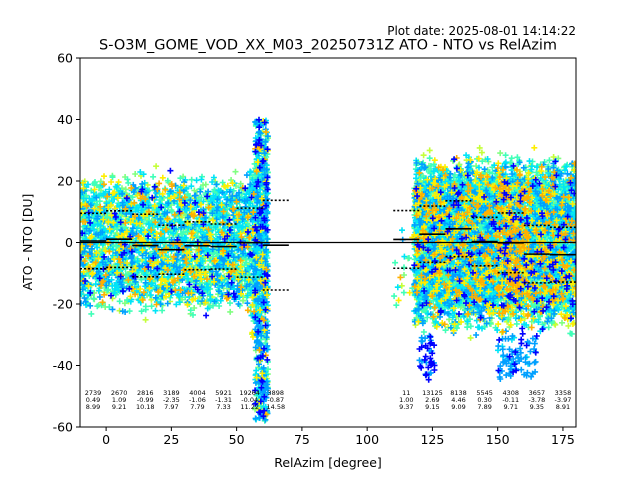 The height and width of the screenshot is (480, 640). What do you see at coordinates (93, 393) in the screenshot?
I see `bin-count-label: 2739` at bounding box center [93, 393].